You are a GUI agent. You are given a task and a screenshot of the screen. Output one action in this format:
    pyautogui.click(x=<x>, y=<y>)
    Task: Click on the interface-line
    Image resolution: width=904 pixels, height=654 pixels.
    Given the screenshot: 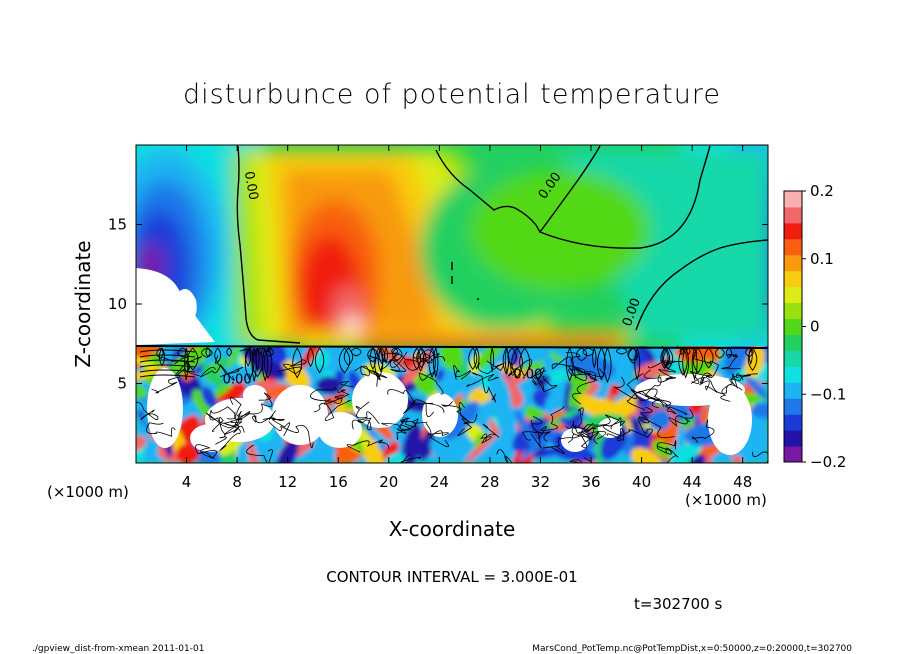 What is the action you would take?
    pyautogui.click(x=452, y=347)
    